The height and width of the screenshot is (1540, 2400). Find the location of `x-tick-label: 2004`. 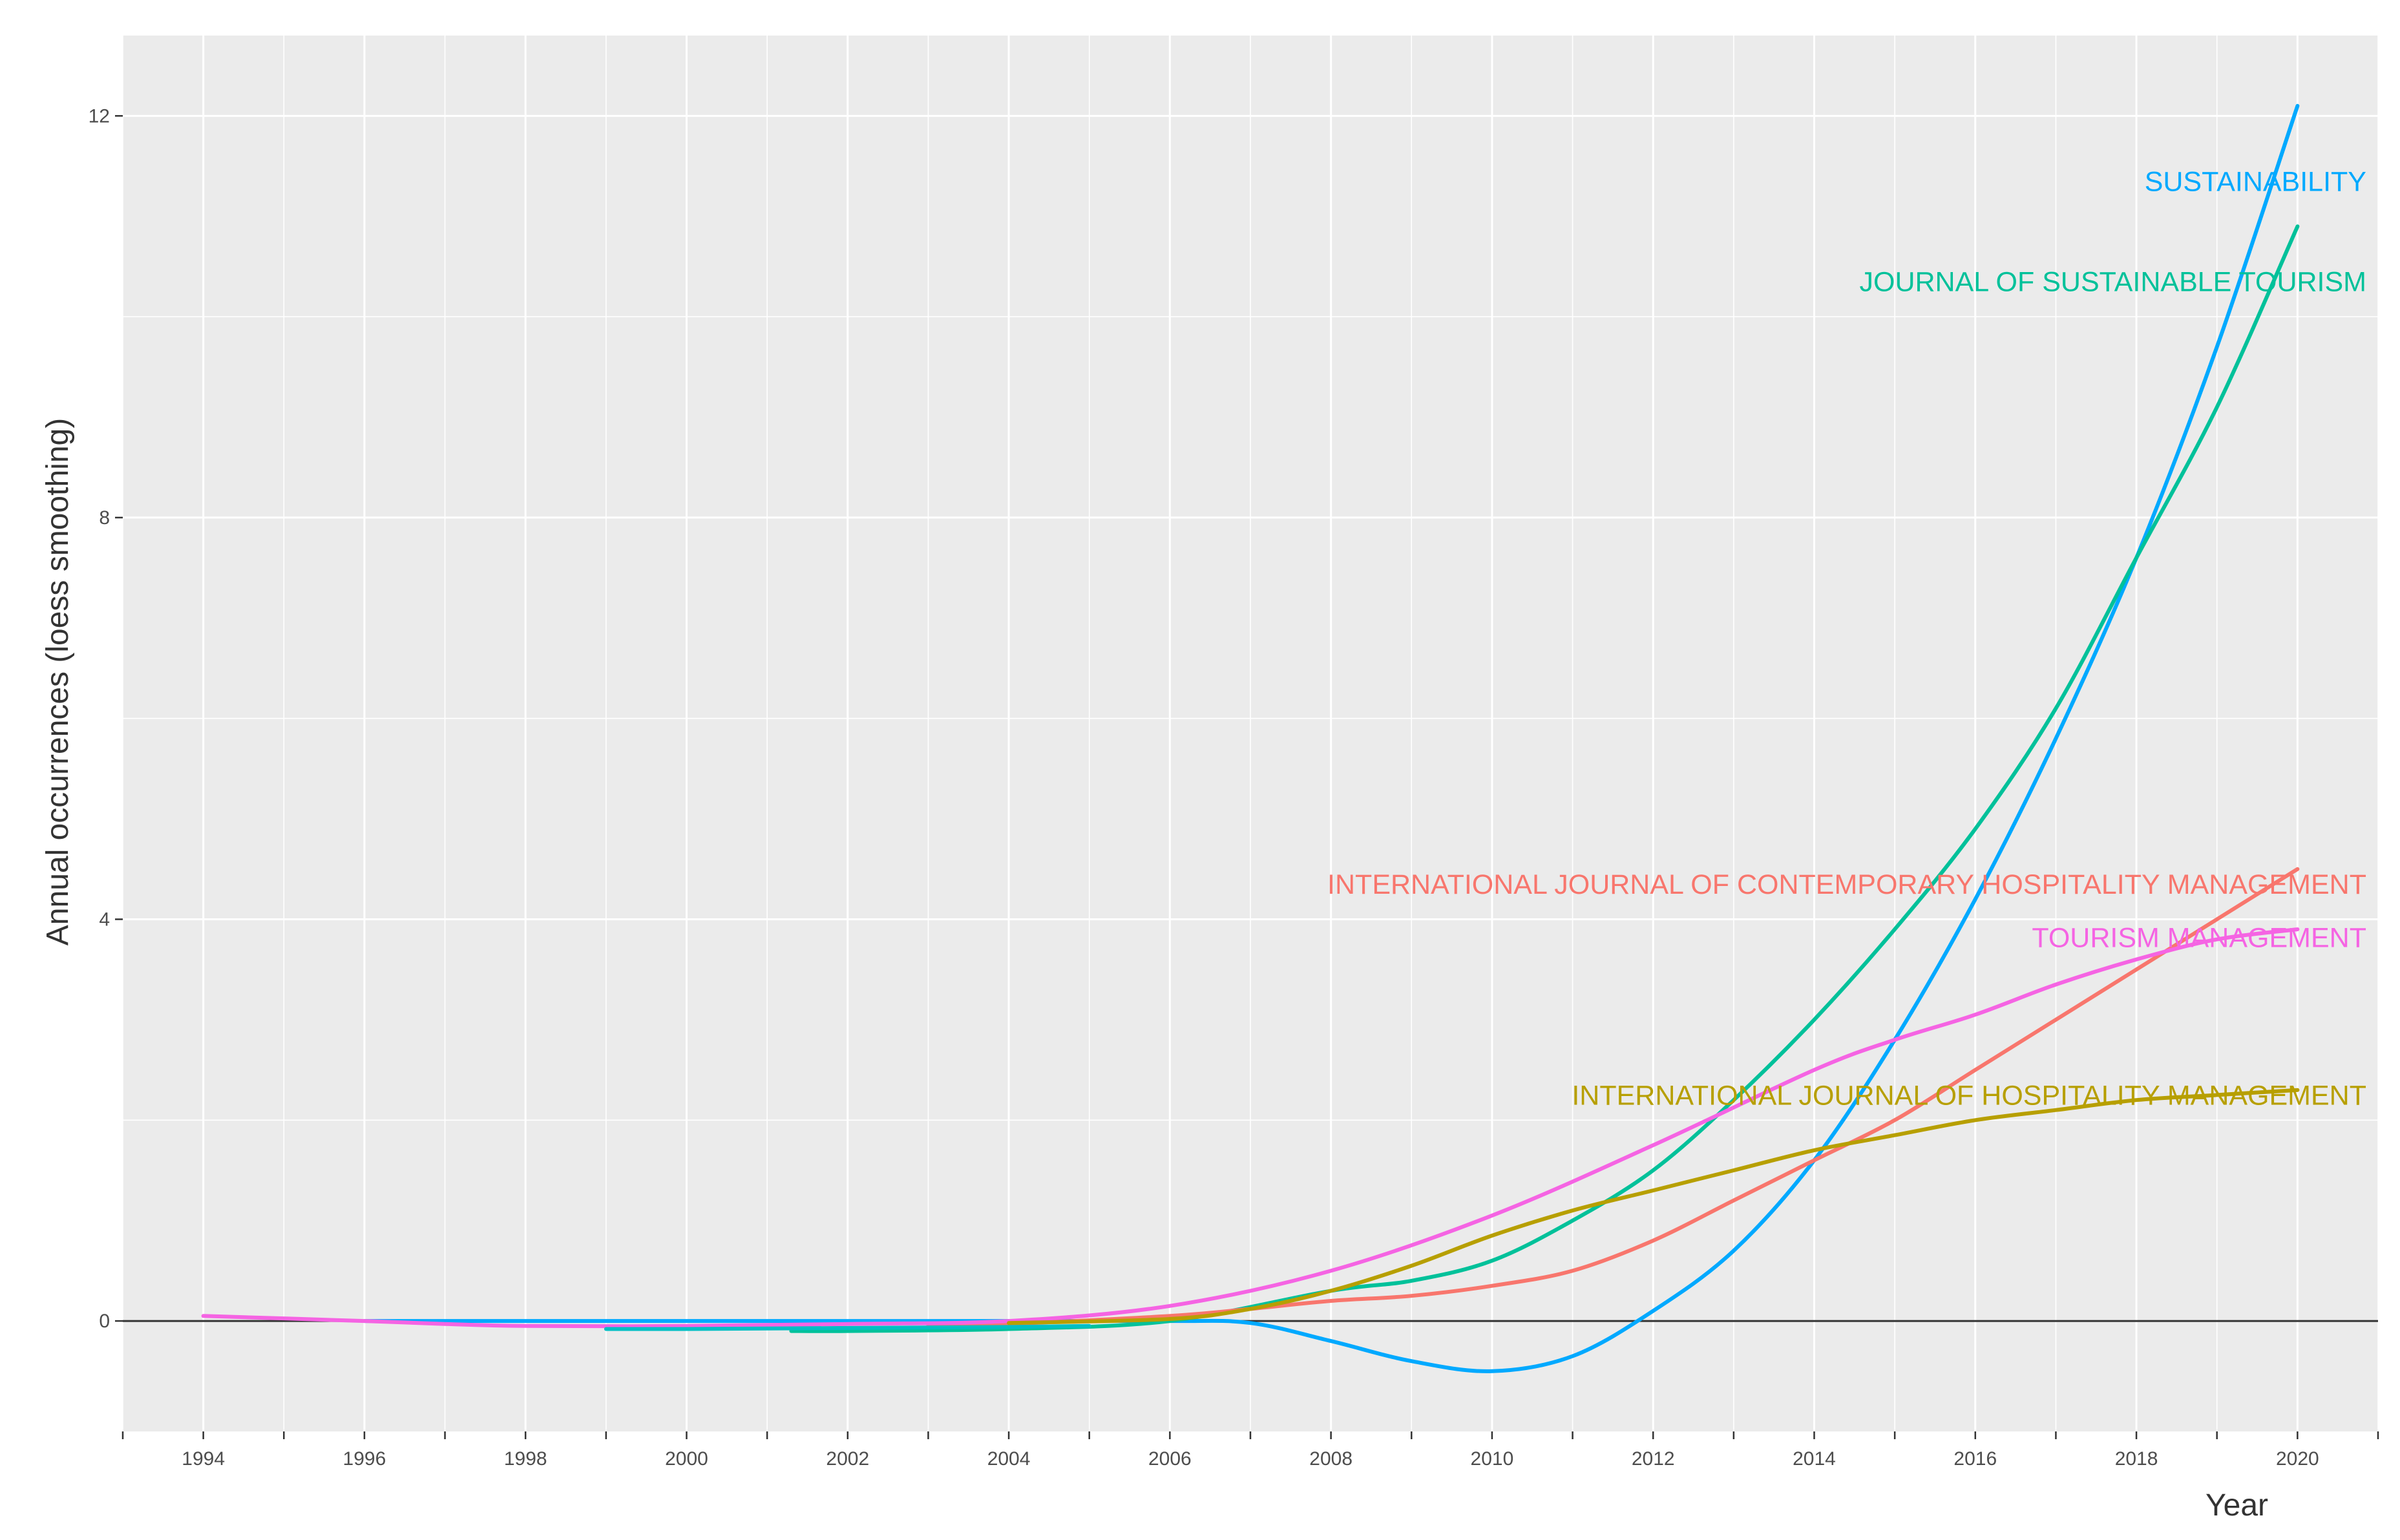

x-tick-label: 2004 is located at coordinates (1009, 1459).